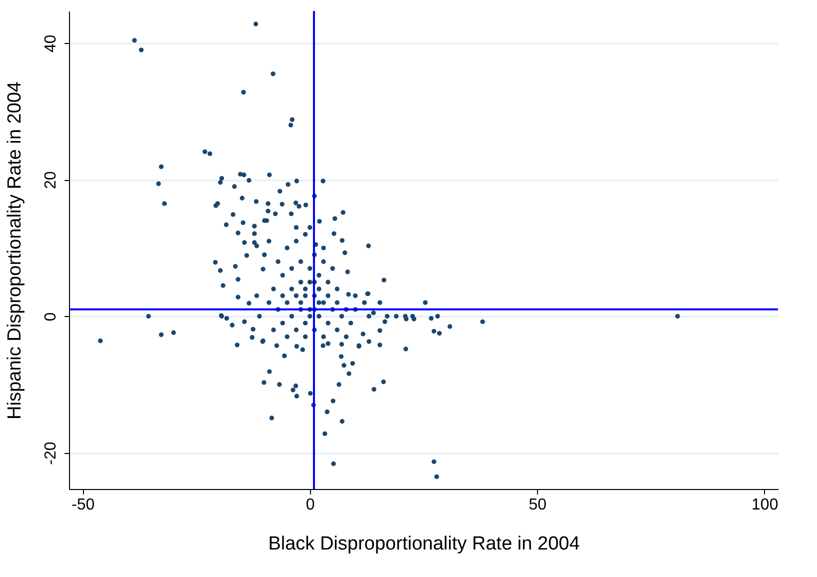  What do you see at coordinates (51, 43) in the screenshot?
I see `y-tick-label: 40` at bounding box center [51, 43].